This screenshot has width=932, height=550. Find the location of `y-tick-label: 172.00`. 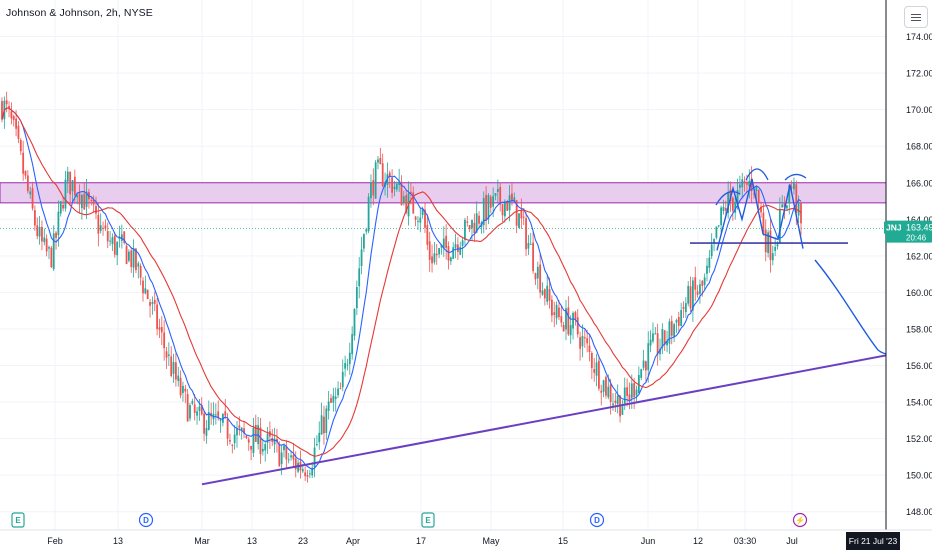

y-tick-label: 172.00 is located at coordinates (919, 74).